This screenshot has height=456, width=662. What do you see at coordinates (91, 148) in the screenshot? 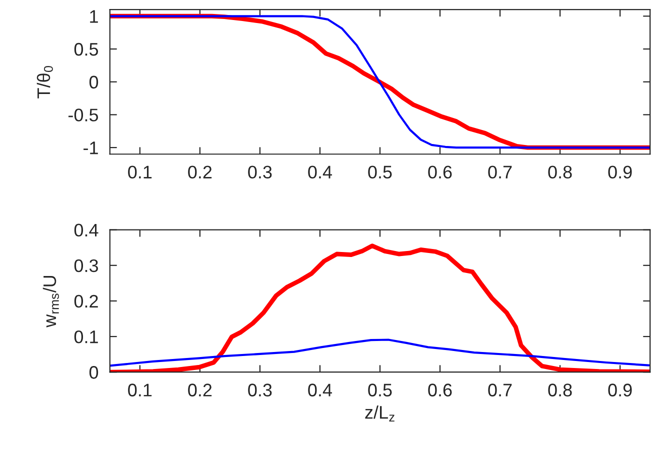
I see `y-tick-label: -1` at bounding box center [91, 148].